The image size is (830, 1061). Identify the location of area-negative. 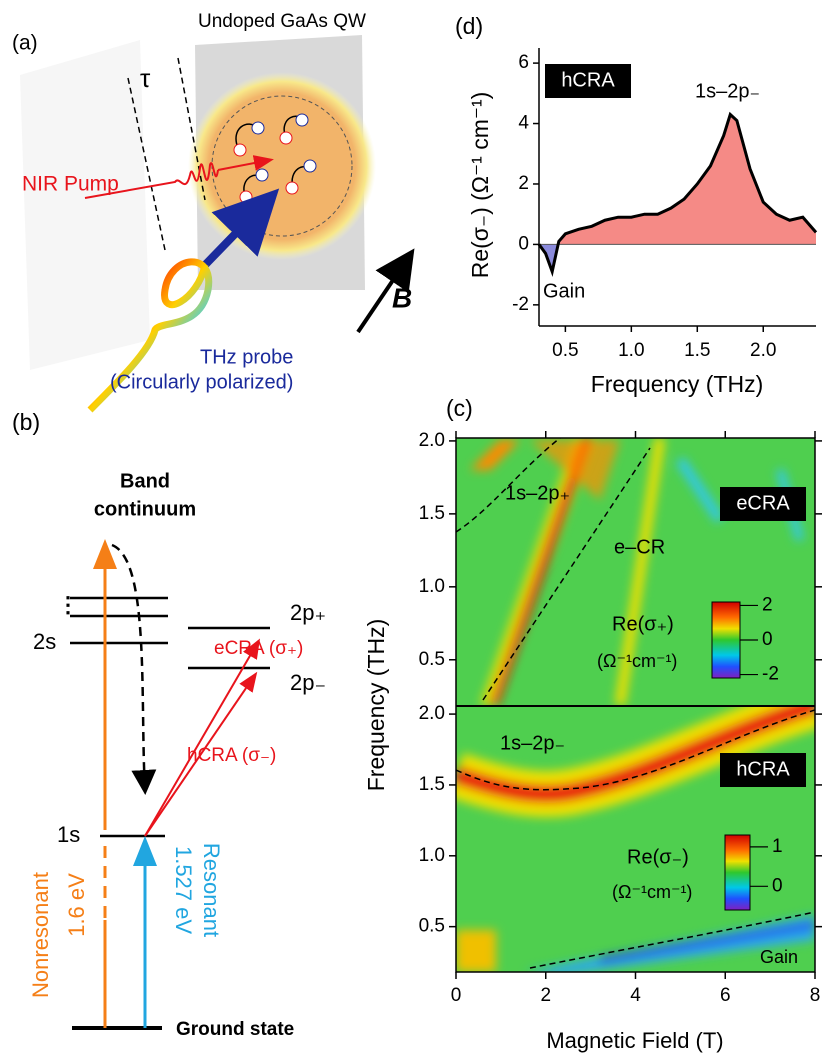
(549, 258).